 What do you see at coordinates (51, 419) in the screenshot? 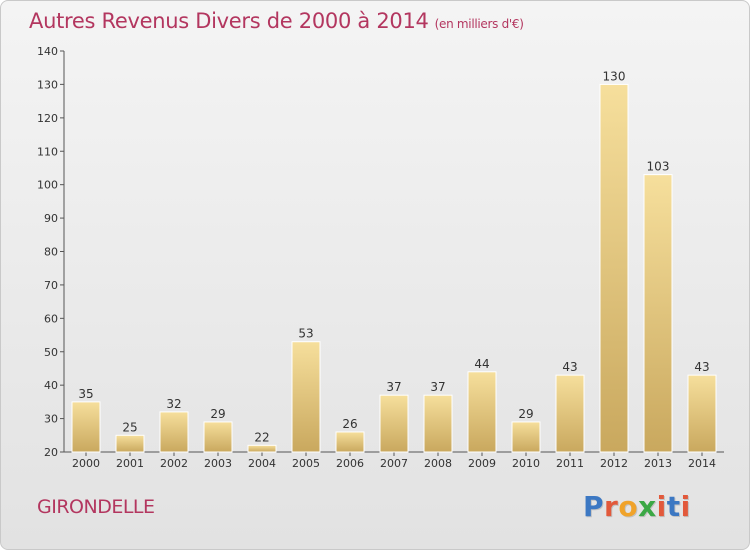
I see `y-tick-label: 30` at bounding box center [51, 419].